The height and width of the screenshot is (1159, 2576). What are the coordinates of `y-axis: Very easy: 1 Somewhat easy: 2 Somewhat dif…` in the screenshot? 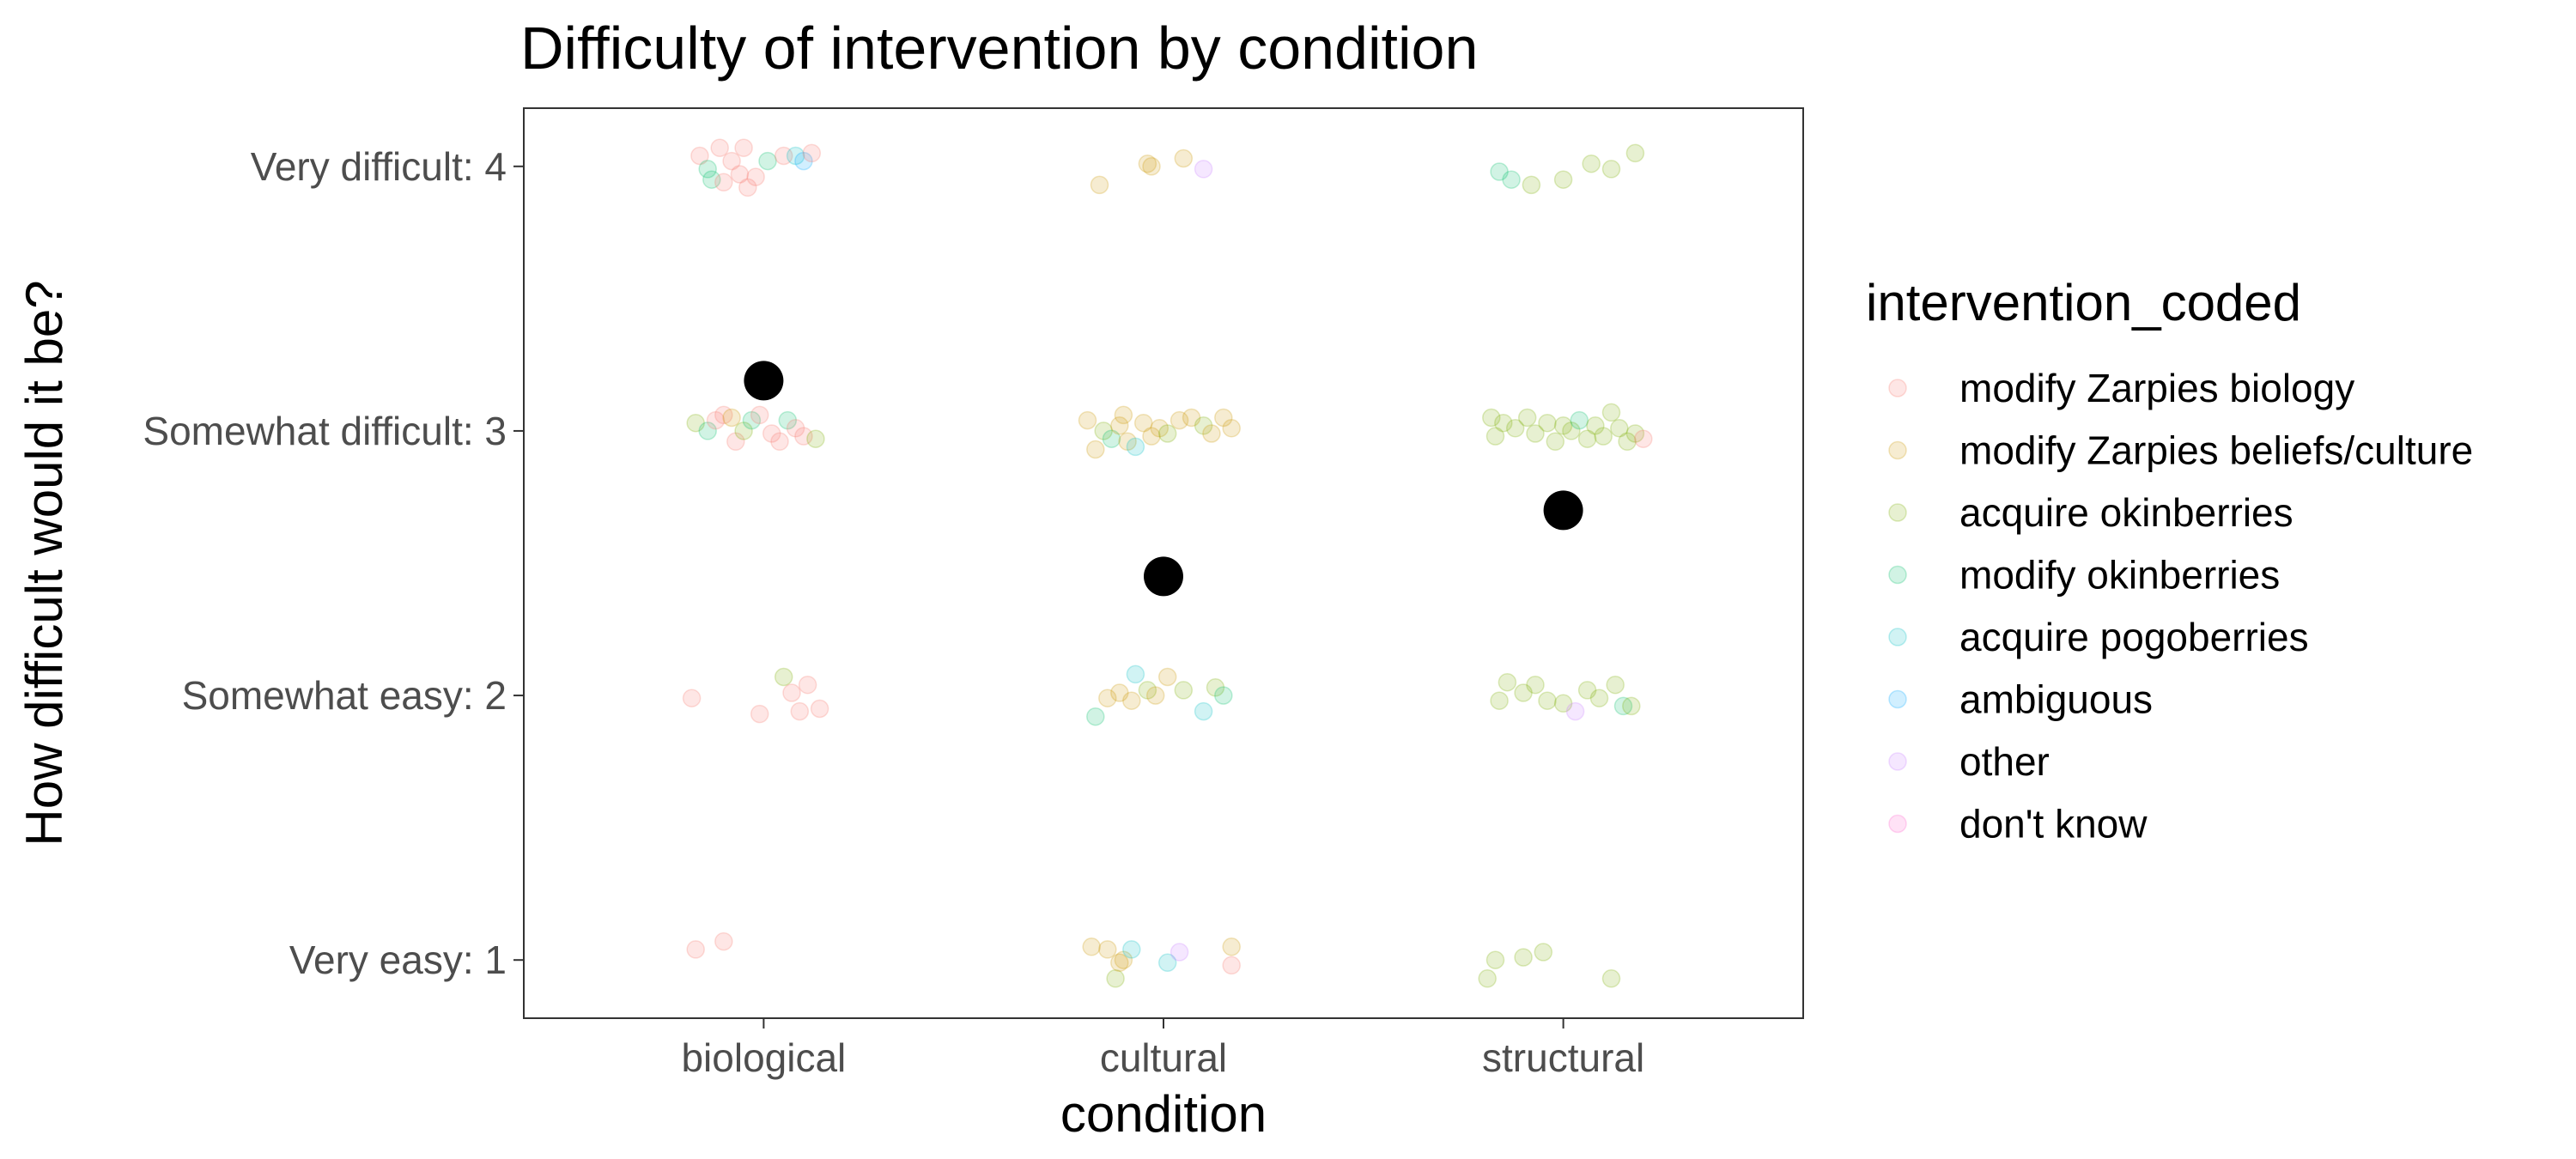 It's located at (334, 563).